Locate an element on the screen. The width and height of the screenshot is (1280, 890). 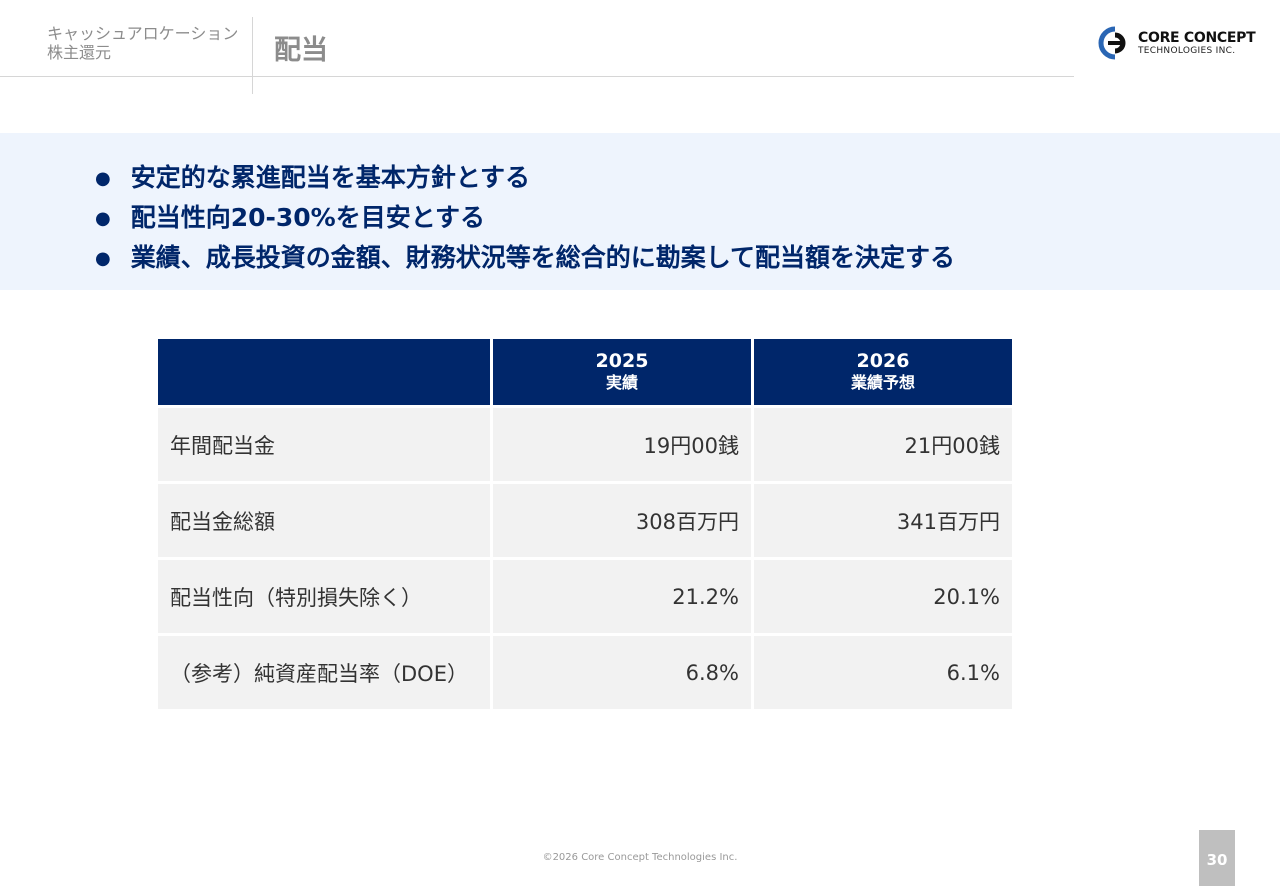
table-row: 配当金総額 308百万円 341百万円 is located at coordinates (585, 520).